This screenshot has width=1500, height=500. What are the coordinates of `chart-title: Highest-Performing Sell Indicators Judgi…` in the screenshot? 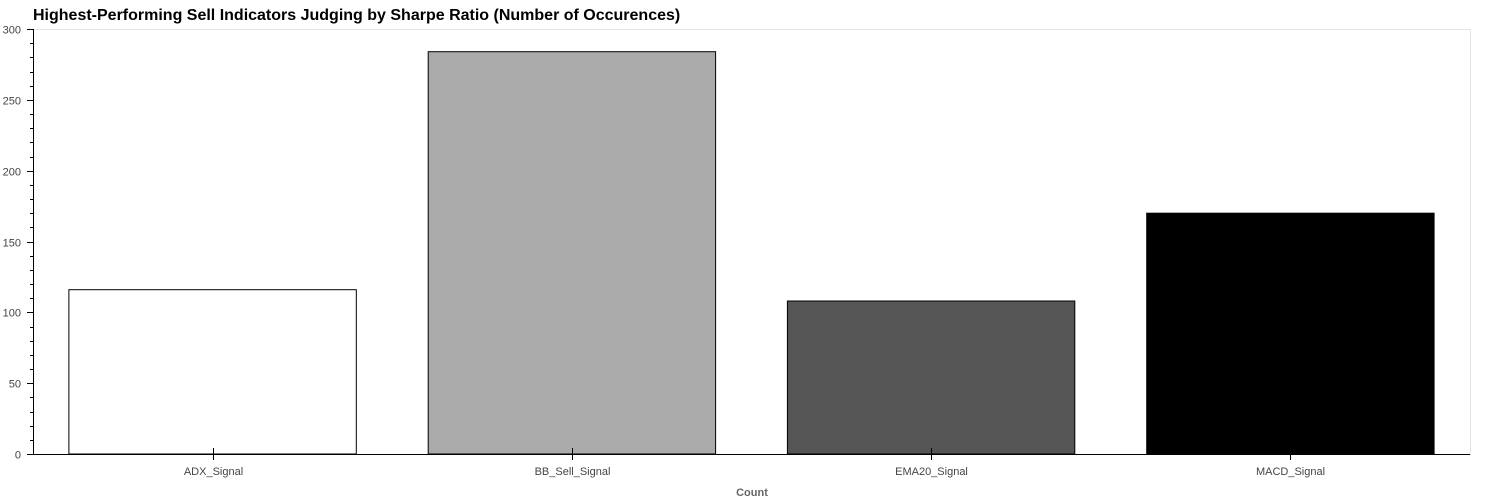 It's located at (357, 15).